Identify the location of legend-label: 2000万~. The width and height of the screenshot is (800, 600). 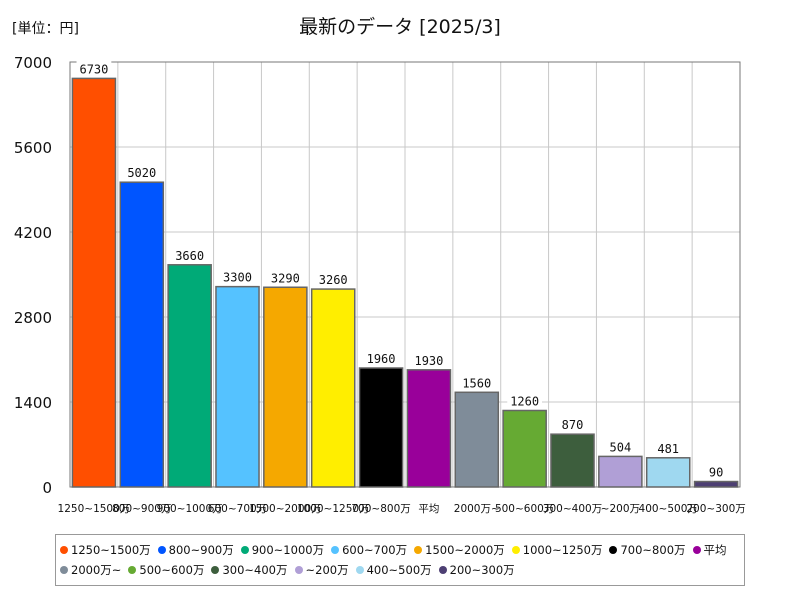
(96, 570).